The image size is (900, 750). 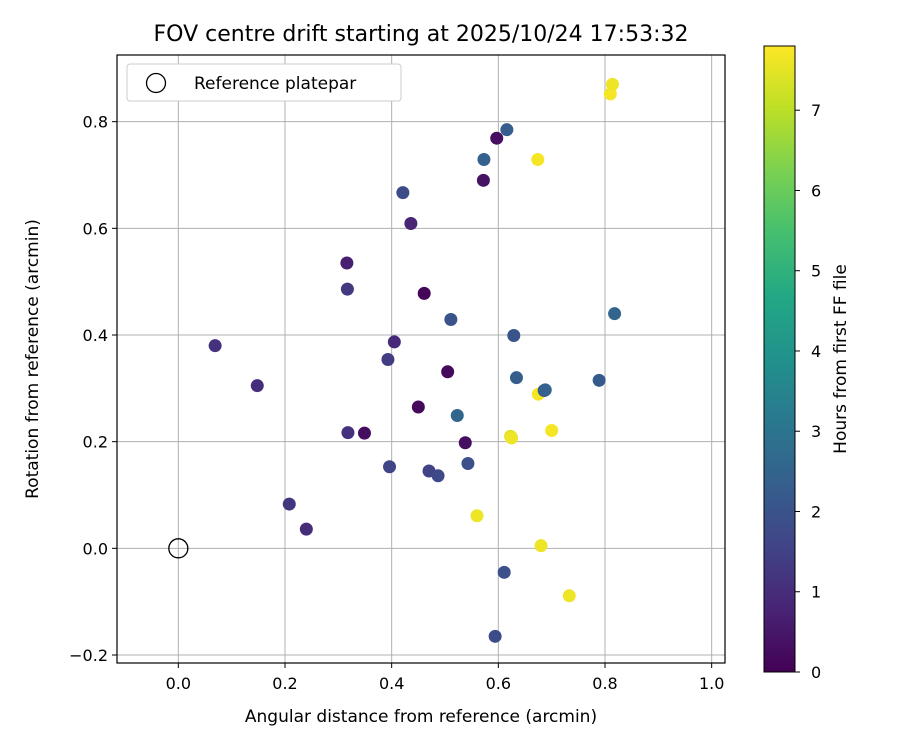 I want to click on colorbar-tick-label: 7, so click(x=816, y=110).